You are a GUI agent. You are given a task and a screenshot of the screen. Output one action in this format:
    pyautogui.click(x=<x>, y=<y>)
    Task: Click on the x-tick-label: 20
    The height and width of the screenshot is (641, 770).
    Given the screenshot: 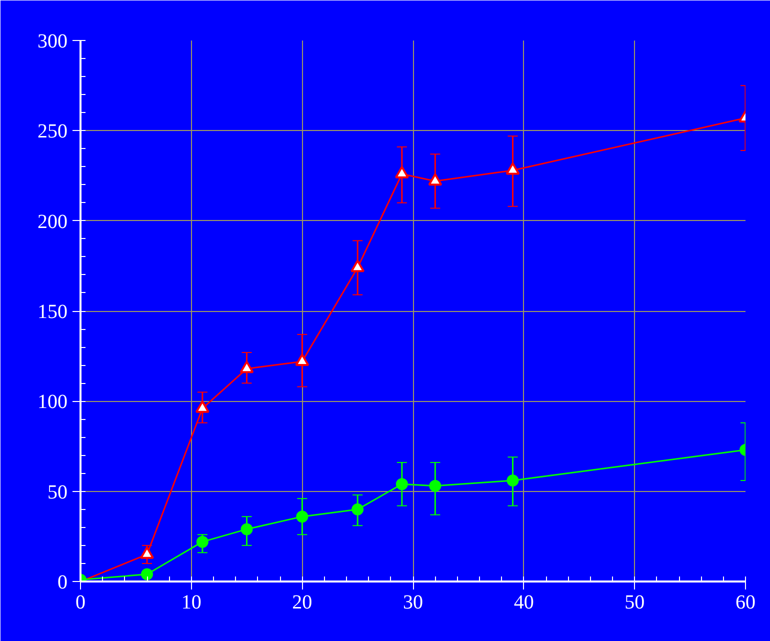 What is the action you would take?
    pyautogui.click(x=302, y=603)
    